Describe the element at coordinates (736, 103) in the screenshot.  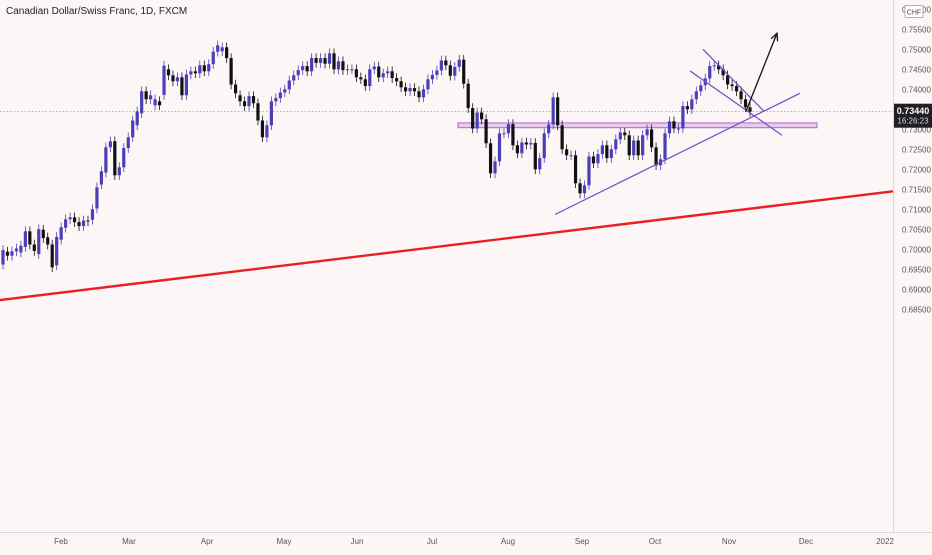
I see `channel-lower-line` at that location.